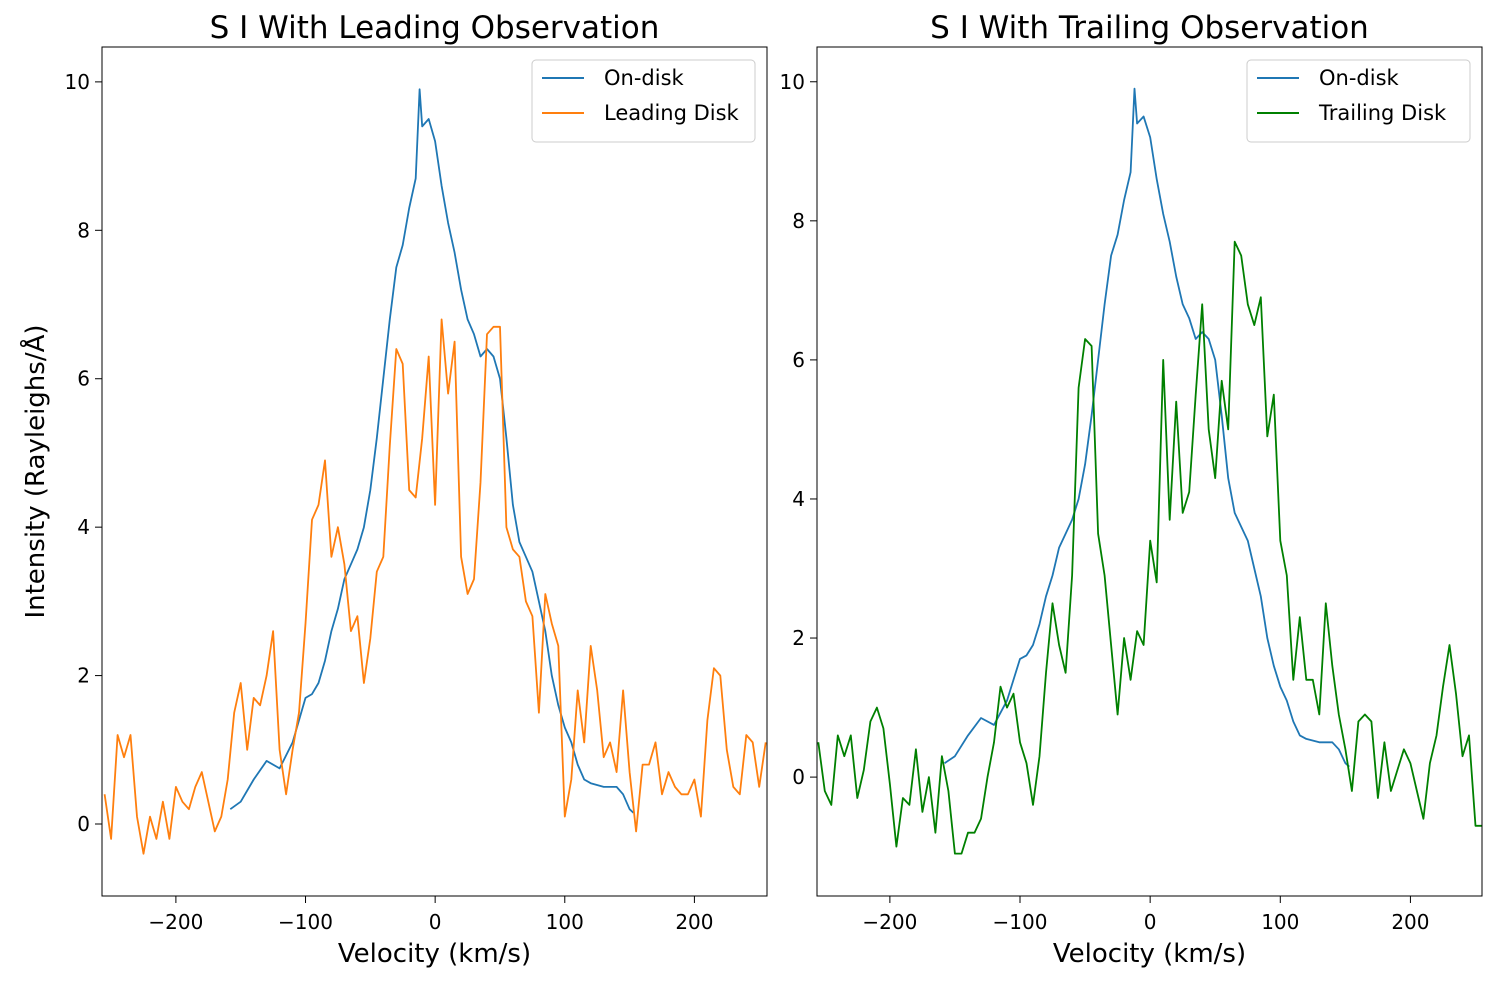 This screenshot has height=982, width=1500. I want to click on legend-label: Leading Disk, so click(672, 113).